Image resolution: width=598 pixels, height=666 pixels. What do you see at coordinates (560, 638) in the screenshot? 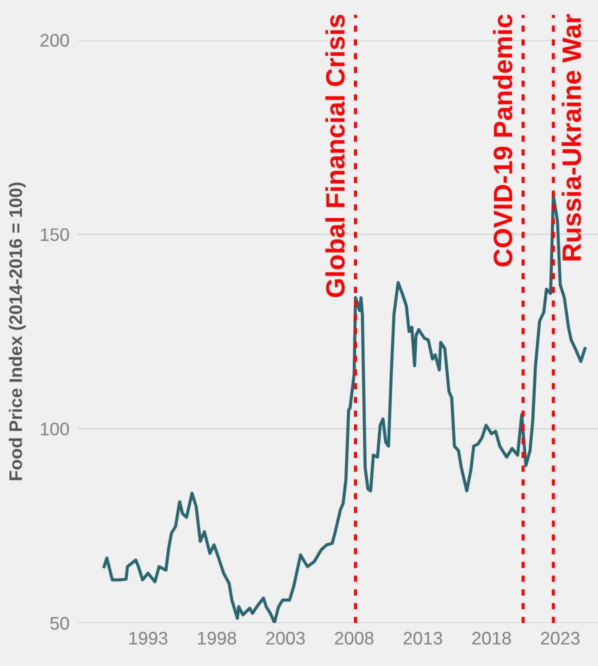
I see `x-tick-label: 2023` at bounding box center [560, 638].